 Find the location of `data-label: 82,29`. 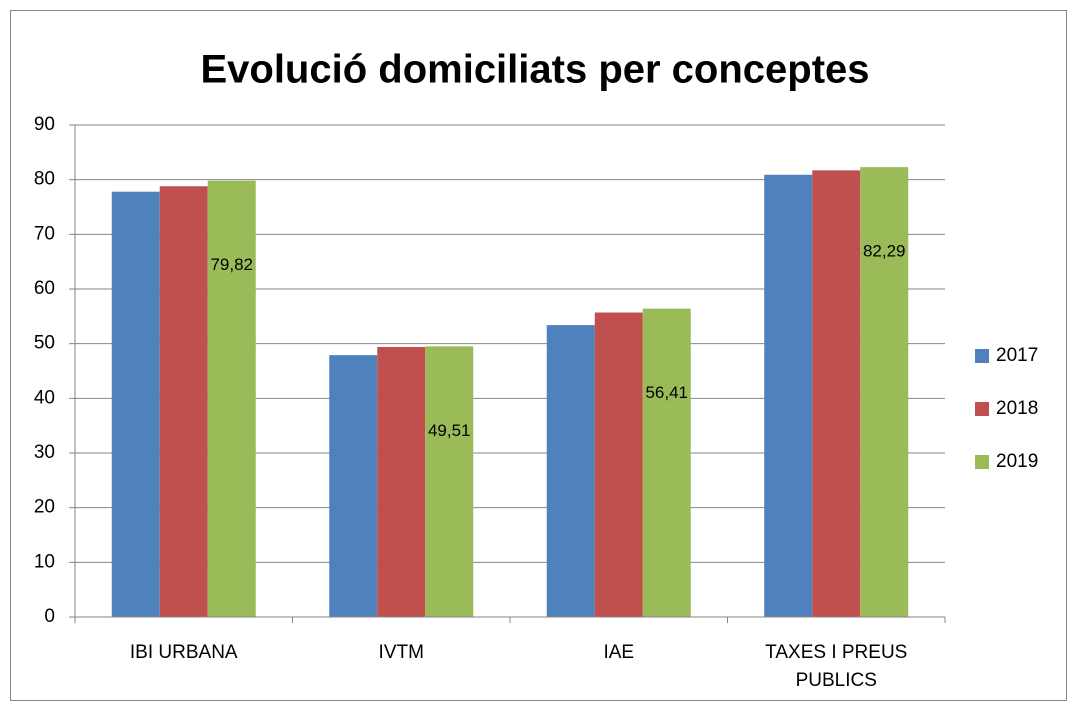

data-label: 82,29 is located at coordinates (884, 251).